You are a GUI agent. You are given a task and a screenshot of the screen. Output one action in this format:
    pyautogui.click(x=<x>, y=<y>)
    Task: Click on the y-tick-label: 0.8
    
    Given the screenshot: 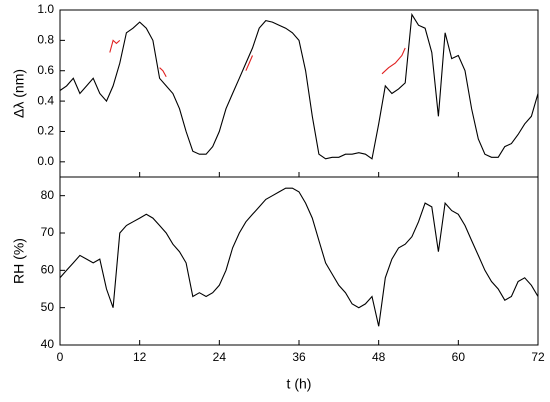 What is the action you would take?
    pyautogui.click(x=45, y=40)
    